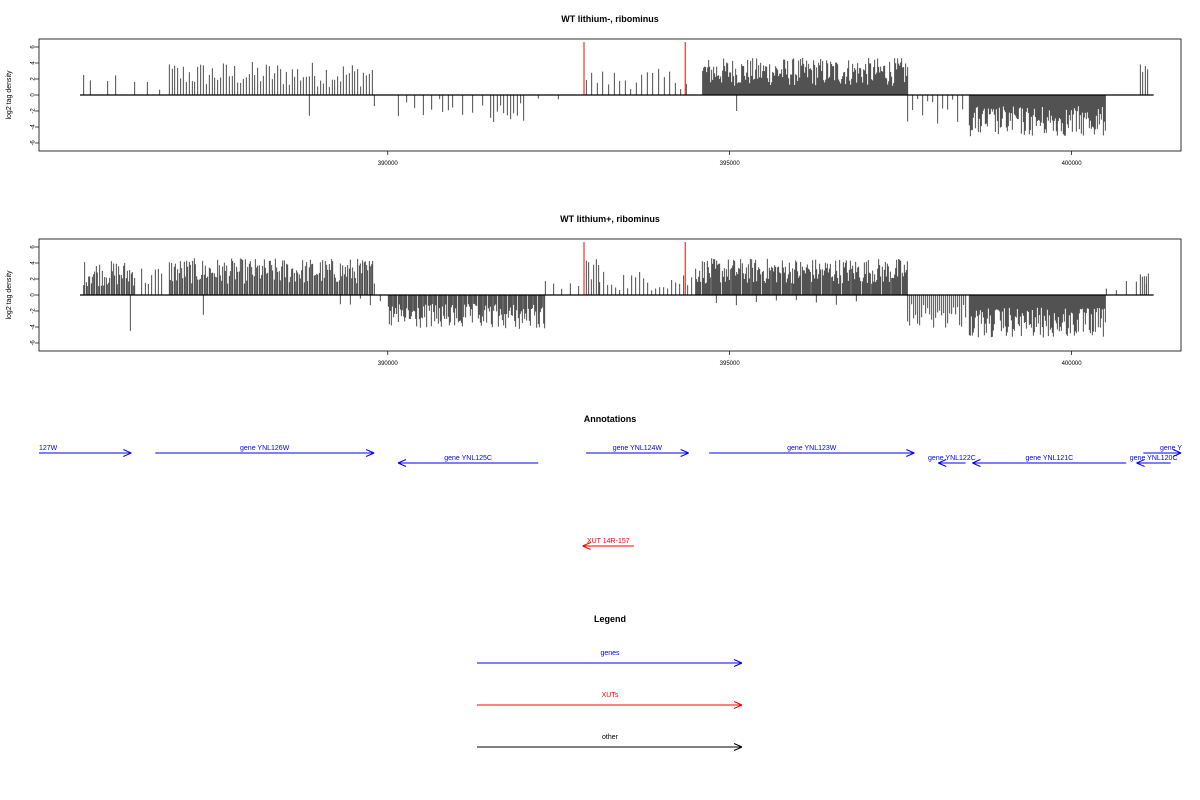 The height and width of the screenshot is (800, 1200). I want to click on annotation-label: gene YNL124W, so click(638, 448).